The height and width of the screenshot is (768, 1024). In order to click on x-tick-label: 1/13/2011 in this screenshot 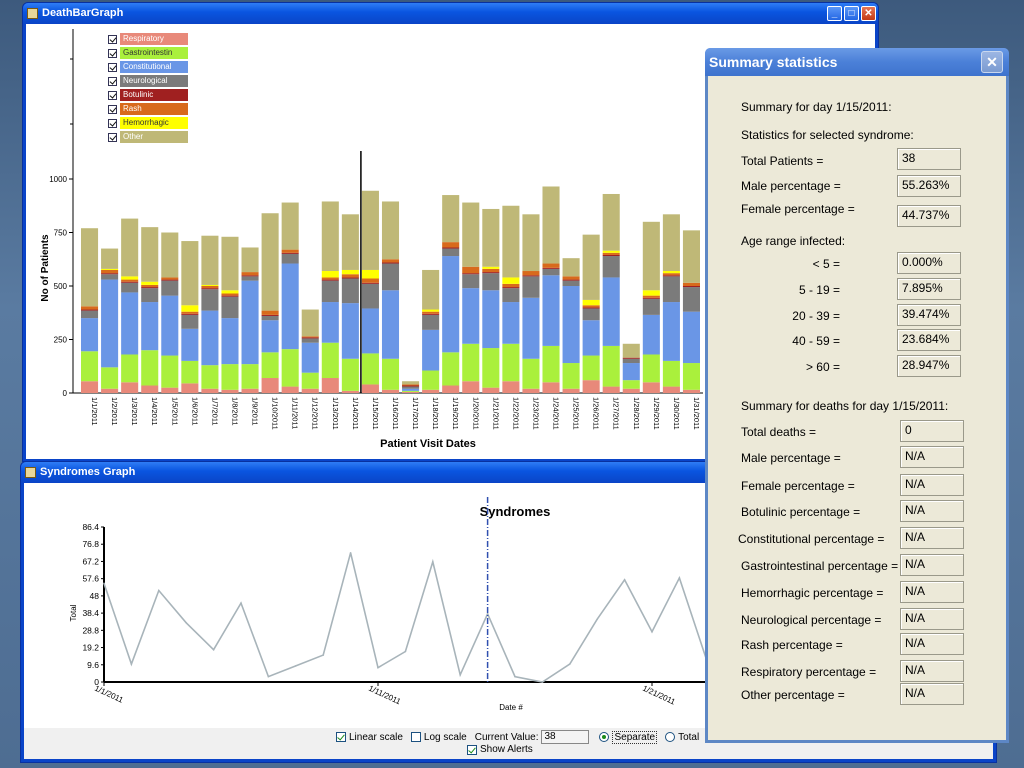, I will do `click(335, 413)`.